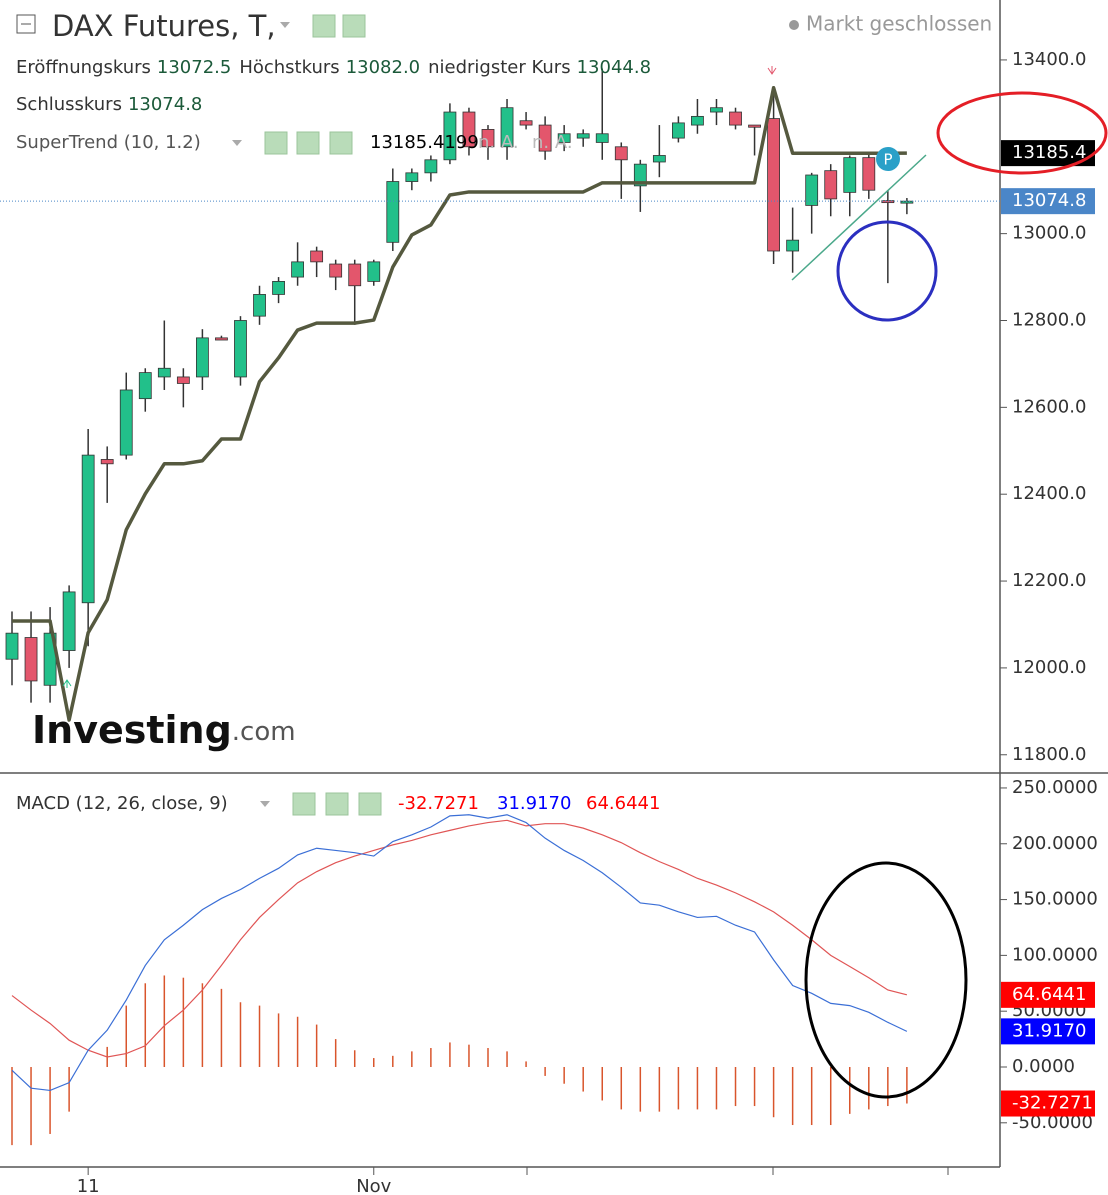  I want to click on y-tick-label: 13000.0, so click(1049, 233).